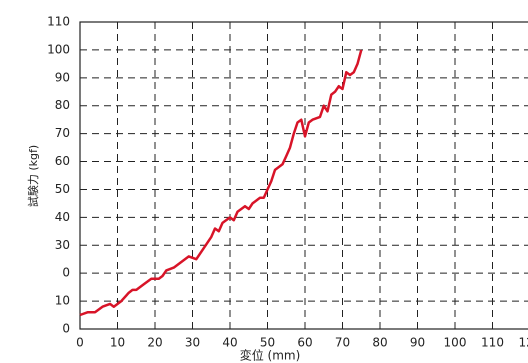  Describe the element at coordinates (58, 22) in the screenshot. I see `y-tick-label: 110` at that location.